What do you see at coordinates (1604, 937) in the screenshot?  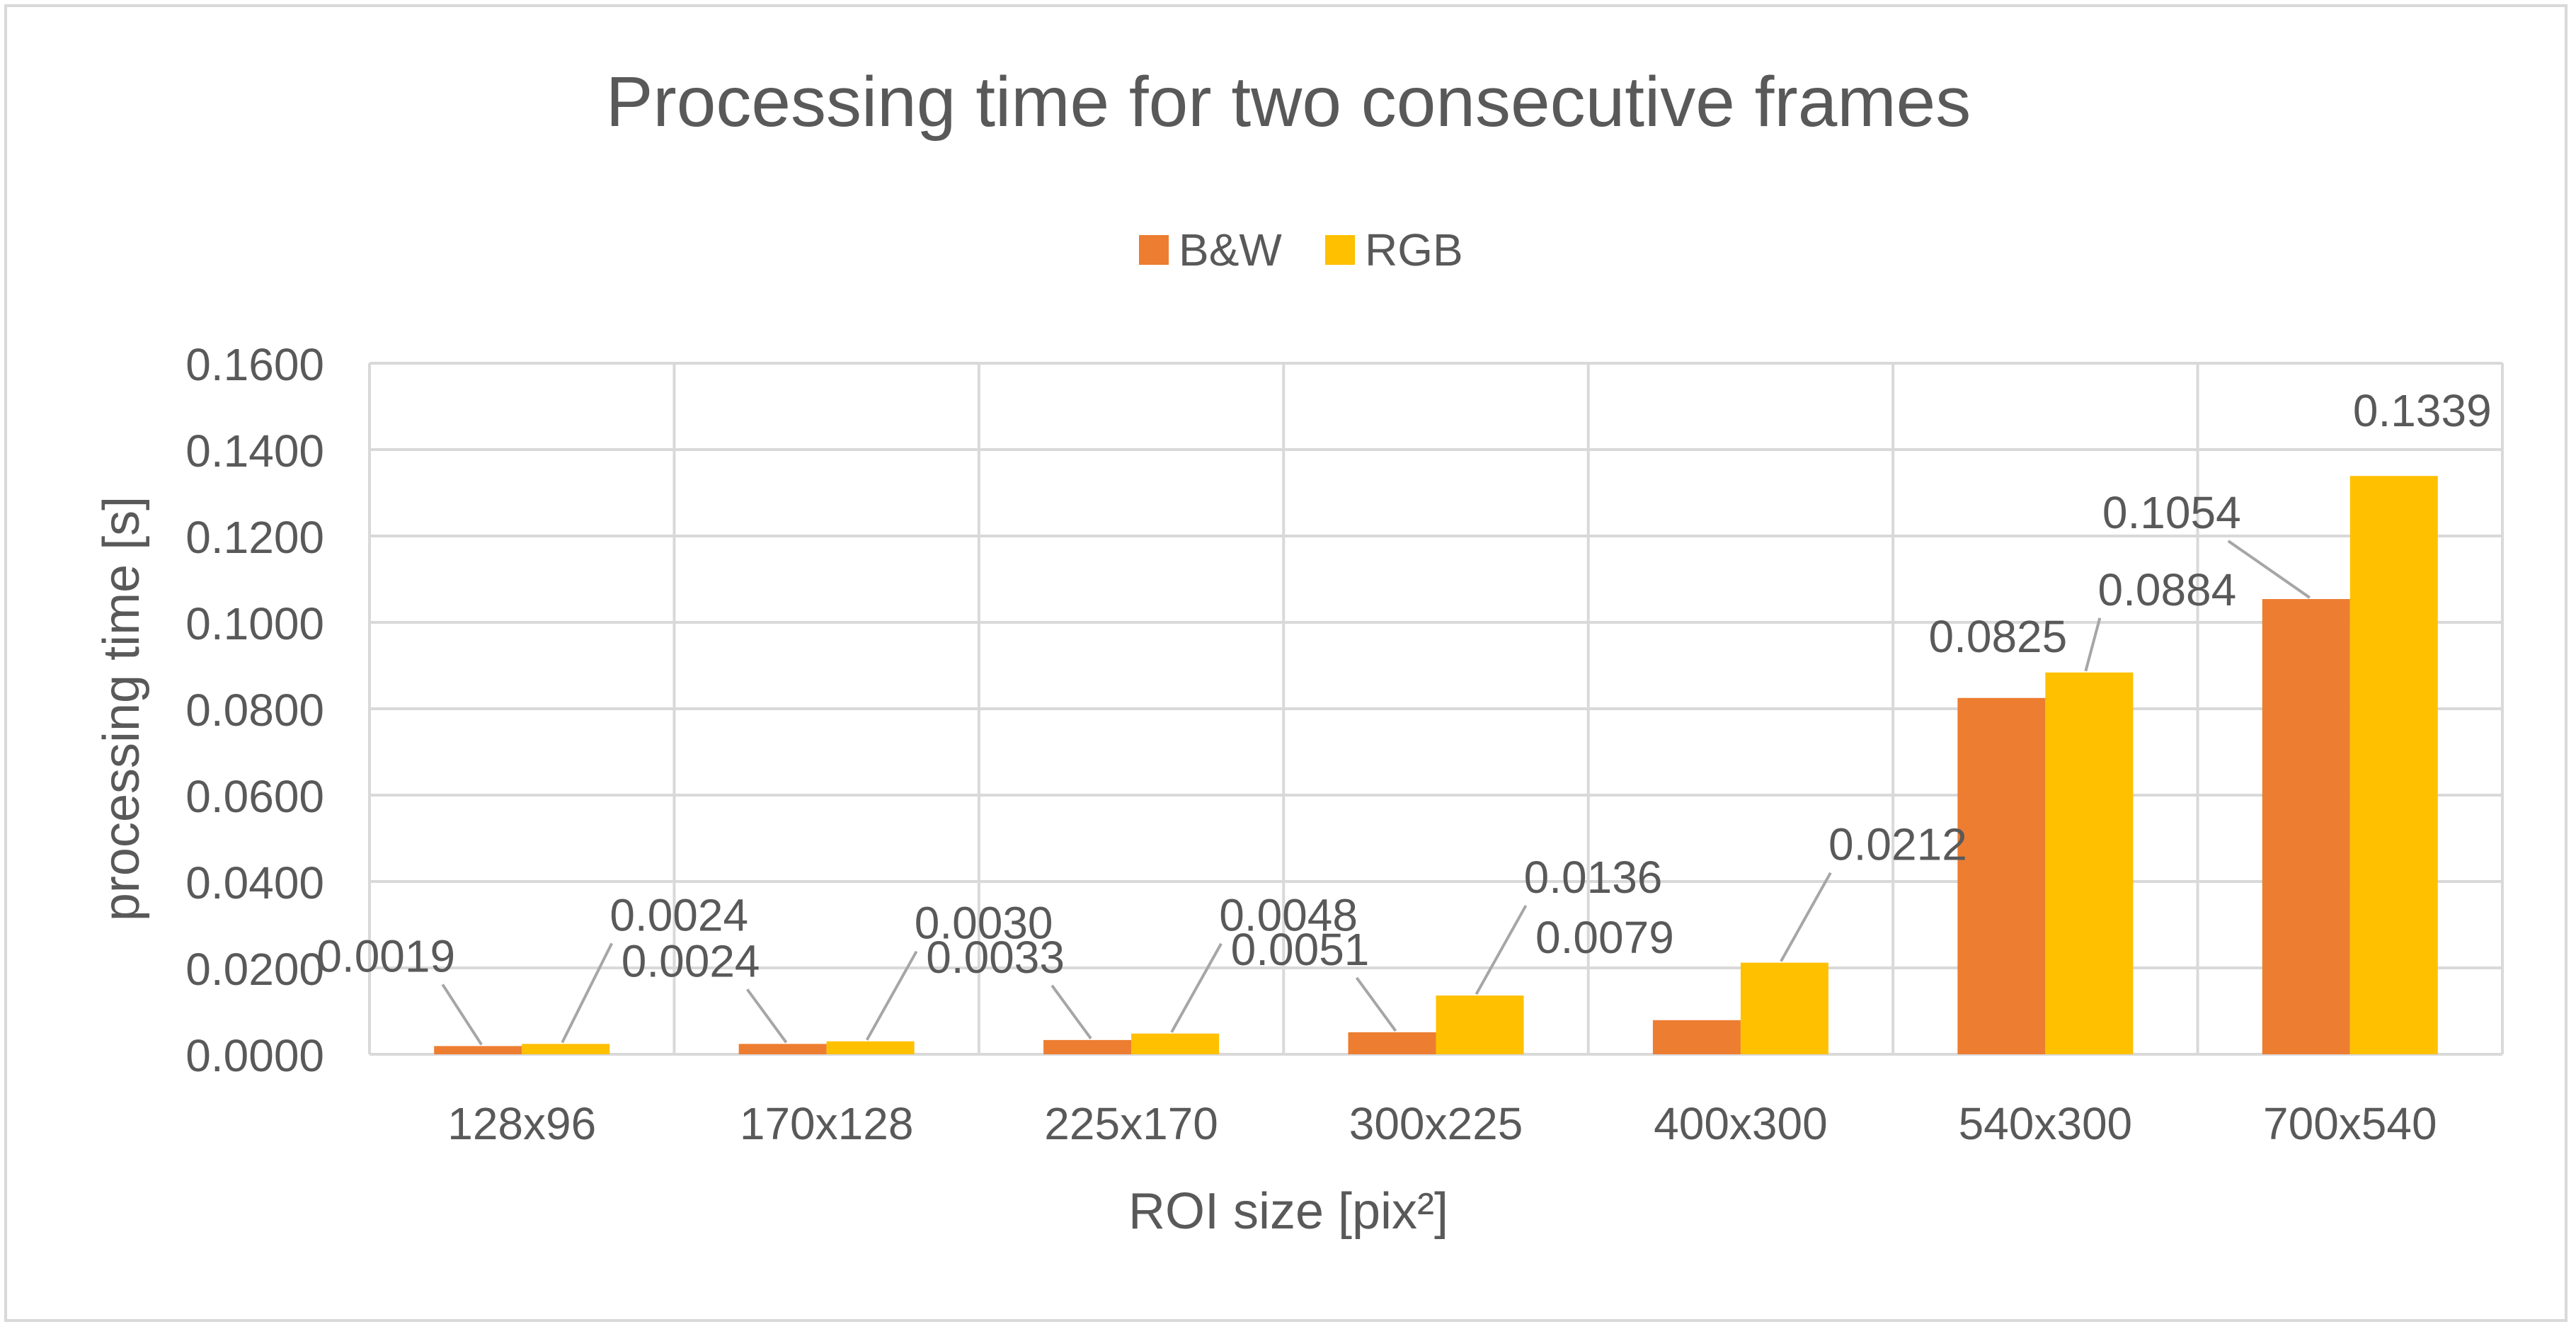 I see `data-label: 0.0079` at bounding box center [1604, 937].